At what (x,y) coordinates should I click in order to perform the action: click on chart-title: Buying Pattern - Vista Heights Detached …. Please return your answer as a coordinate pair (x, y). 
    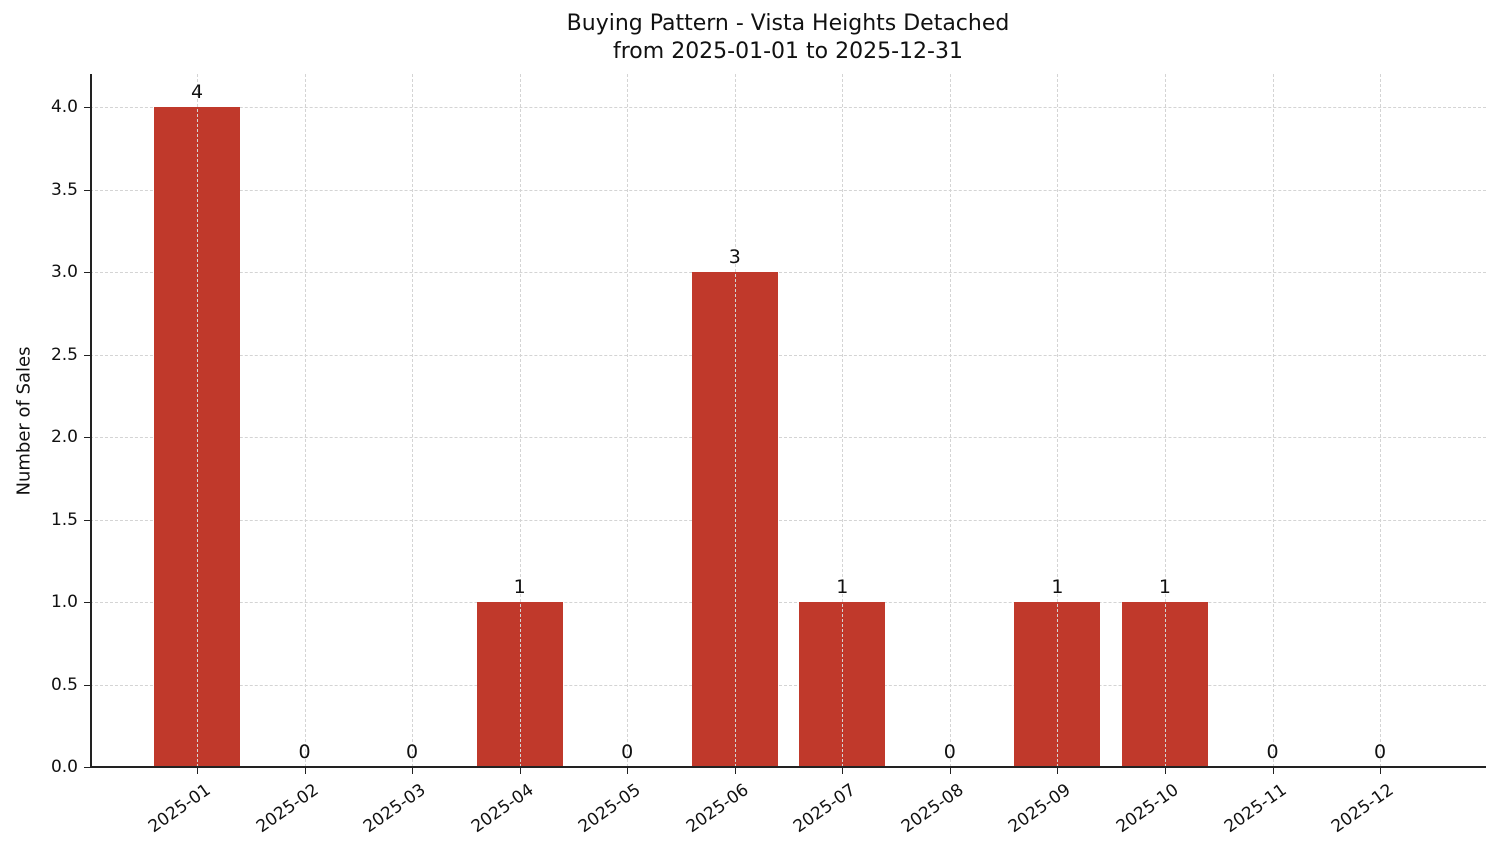
    Looking at the image, I should click on (788, 38).